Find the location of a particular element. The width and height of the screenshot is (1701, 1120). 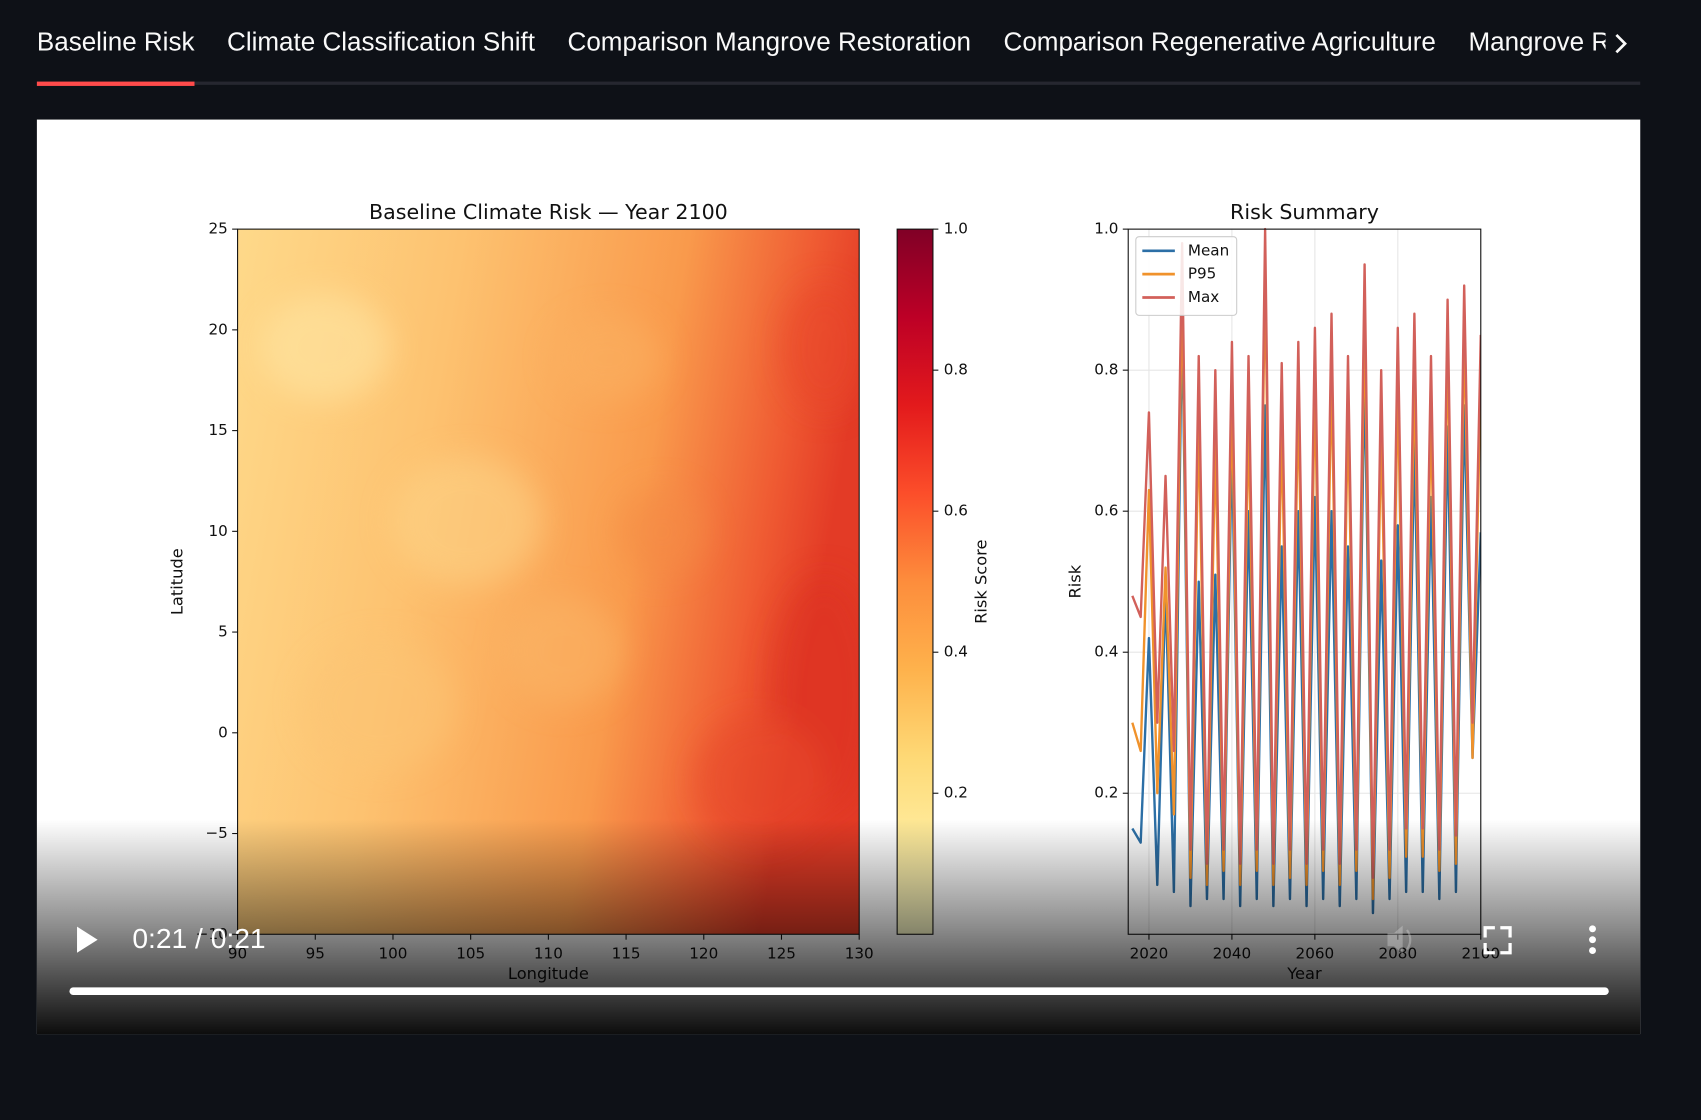

colorbar-label: Risk Score is located at coordinates (980, 581).